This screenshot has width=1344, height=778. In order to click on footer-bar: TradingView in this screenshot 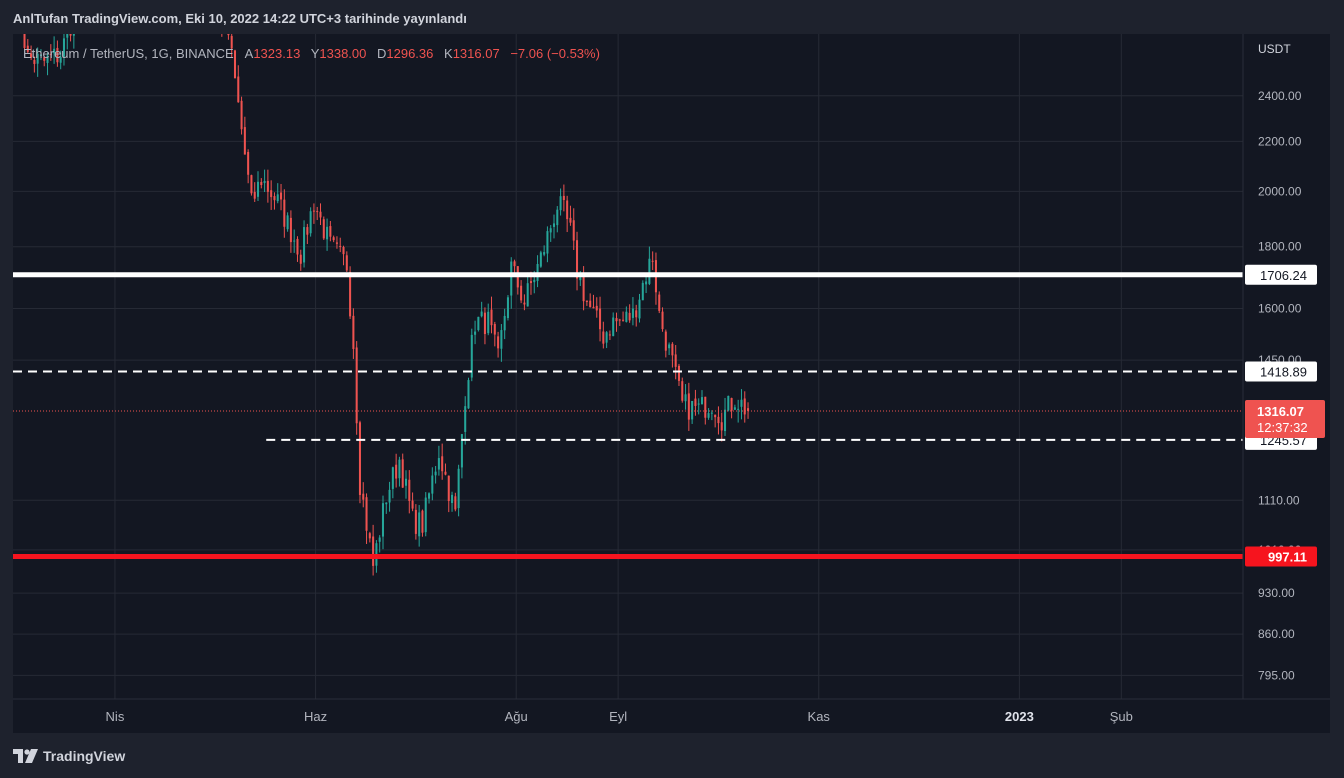, I will do `click(672, 755)`.